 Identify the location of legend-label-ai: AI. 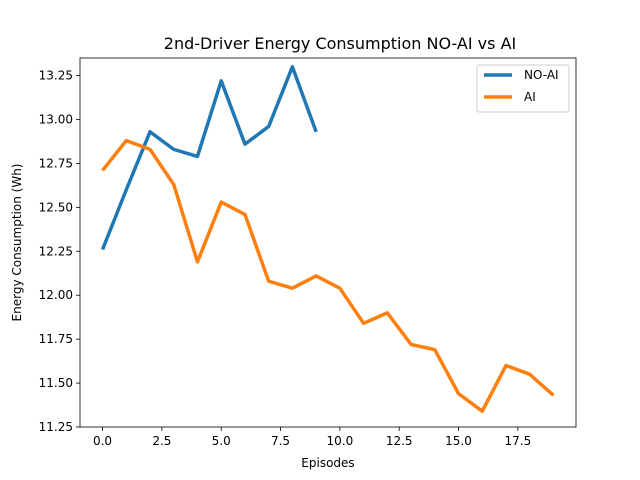
(530, 97).